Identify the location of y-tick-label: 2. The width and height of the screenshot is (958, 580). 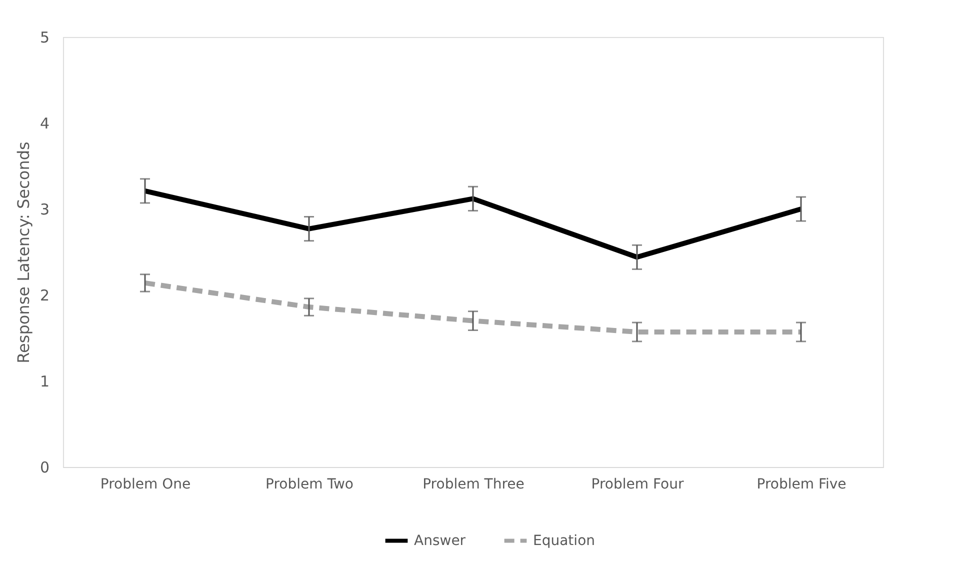
(45, 295).